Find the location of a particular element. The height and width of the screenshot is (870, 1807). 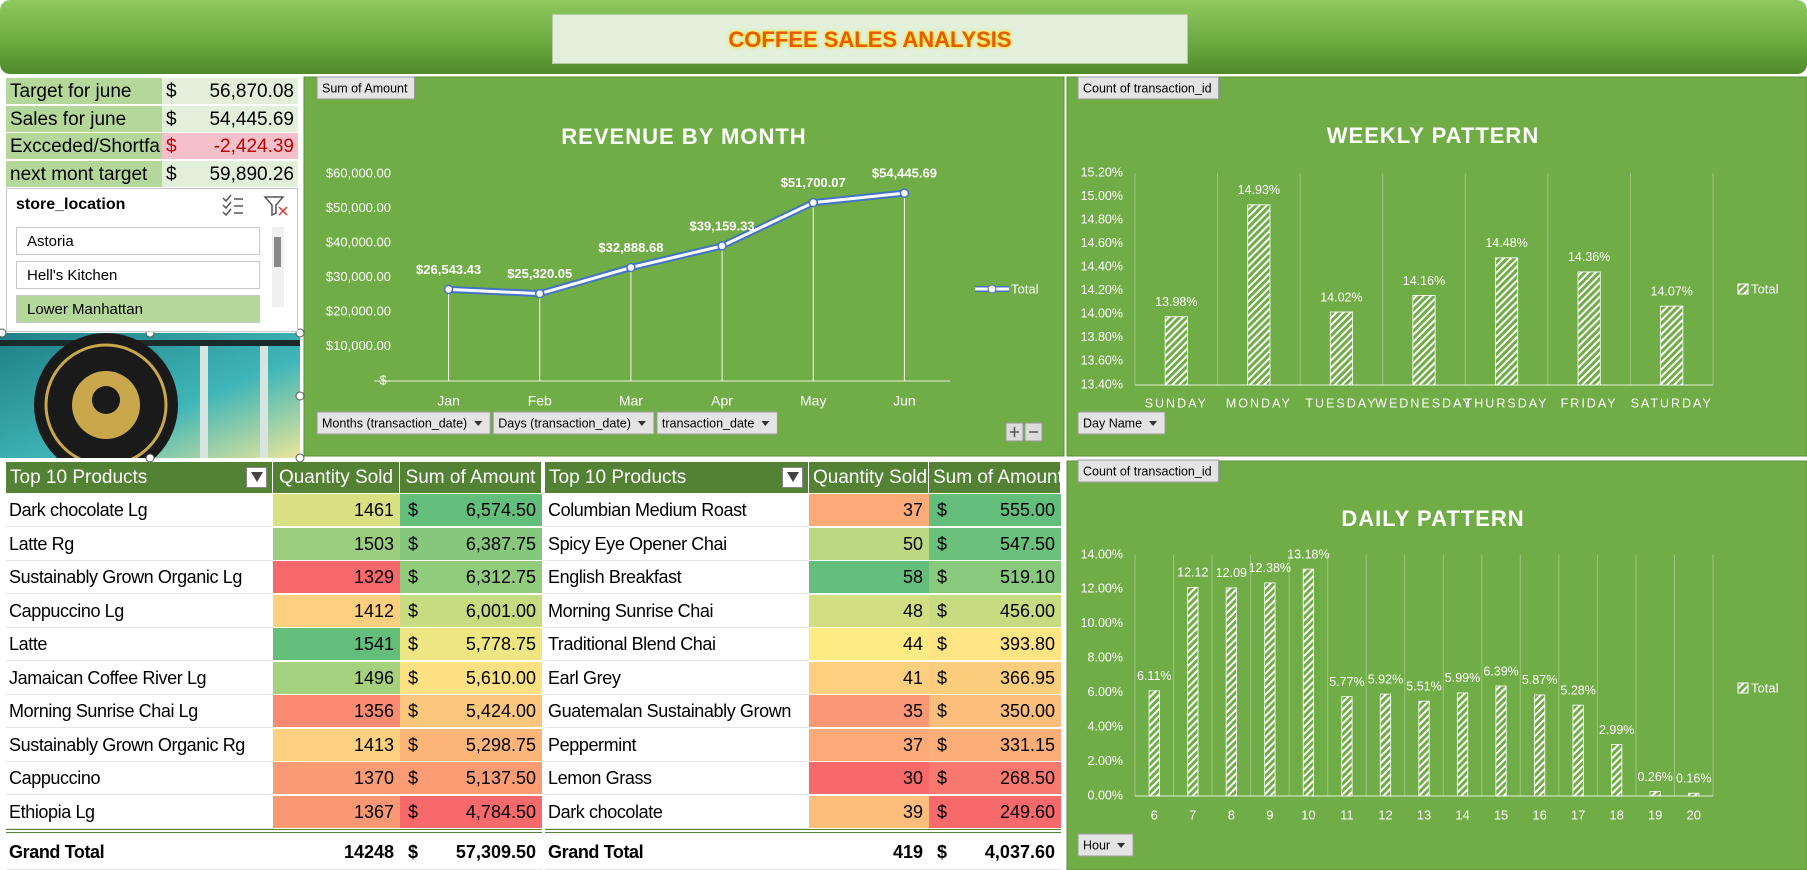

quantity: 1461 is located at coordinates (336, 510).